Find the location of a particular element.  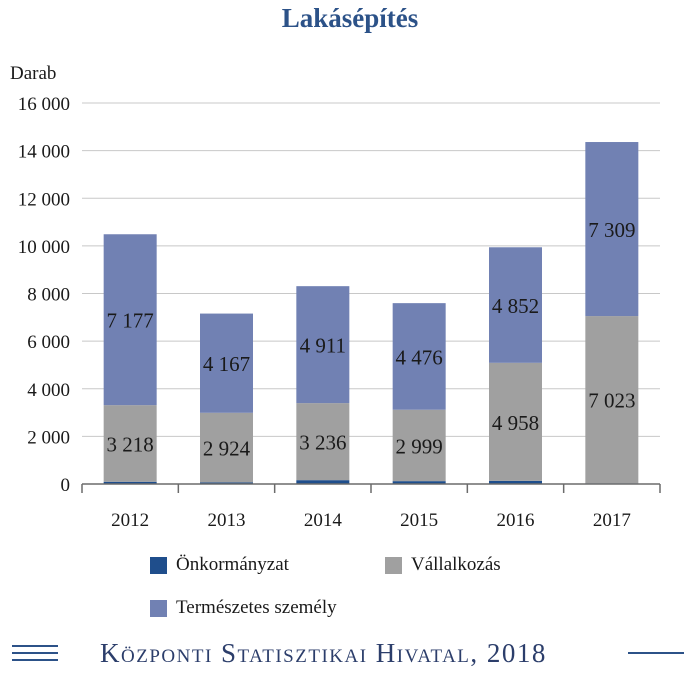

y-tick-label: 10 000 is located at coordinates (44, 247).